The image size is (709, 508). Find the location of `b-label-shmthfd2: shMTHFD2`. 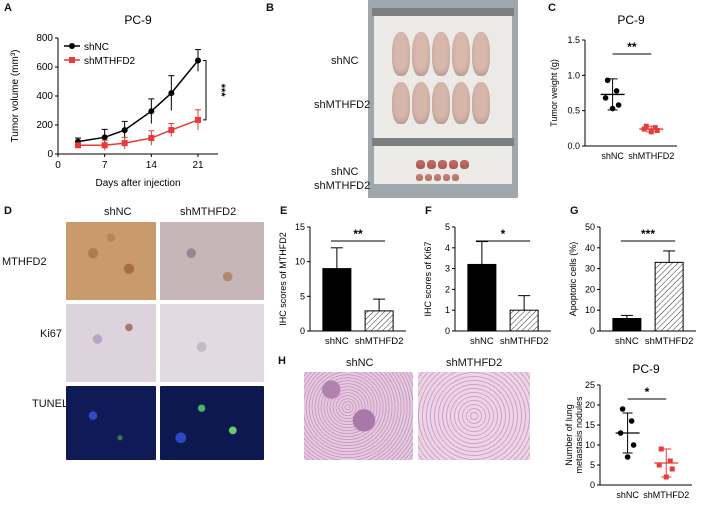

b-label-shmthfd2: shMTHFD2 is located at coordinates (342, 105).